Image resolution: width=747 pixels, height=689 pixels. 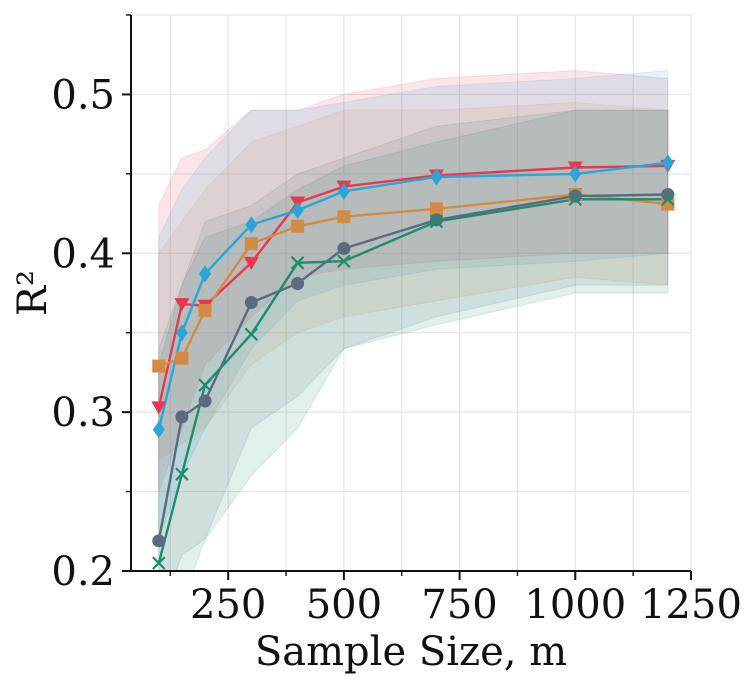 What do you see at coordinates (83, 254) in the screenshot?
I see `y-tick-label: 0.4` at bounding box center [83, 254].